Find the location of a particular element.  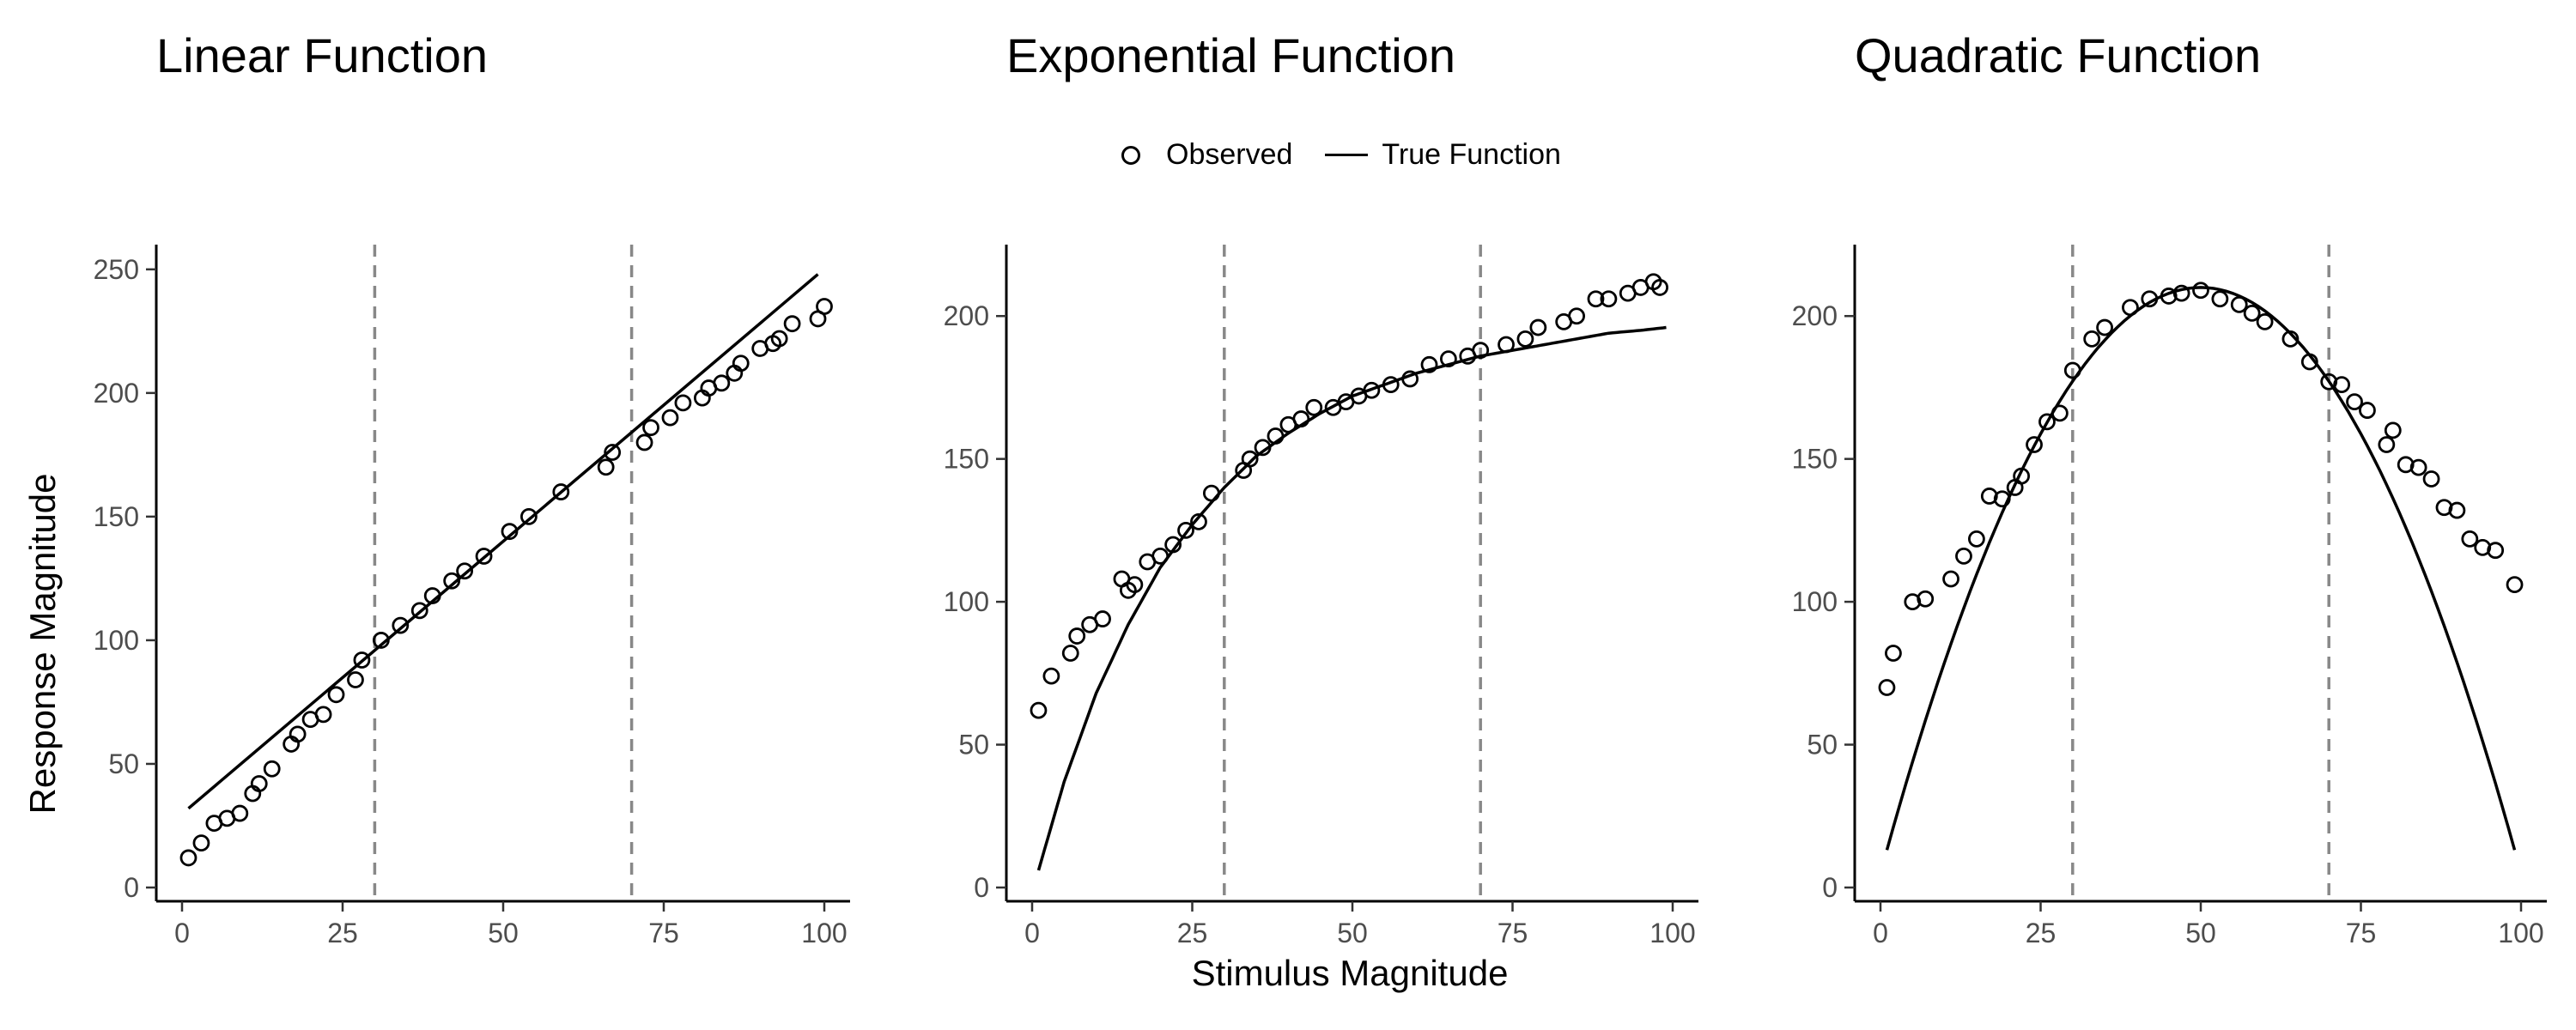

panel-title-quadratic: Quadratic Function is located at coordinates (2058, 55).